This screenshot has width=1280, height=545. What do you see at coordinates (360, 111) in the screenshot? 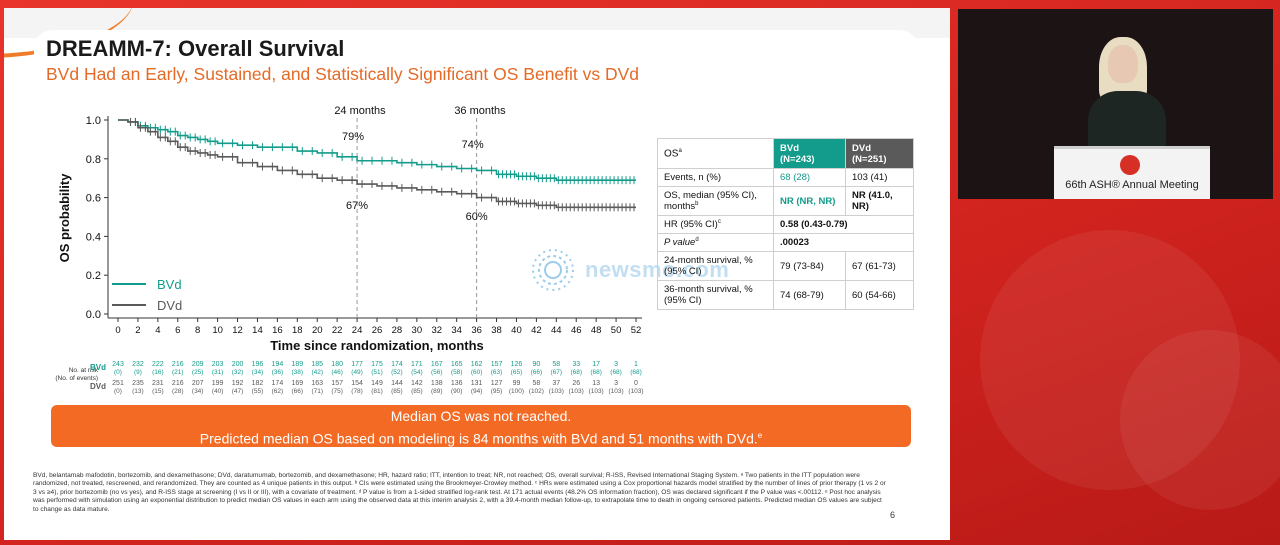
I see `annotation-label: 24 months` at bounding box center [360, 111].